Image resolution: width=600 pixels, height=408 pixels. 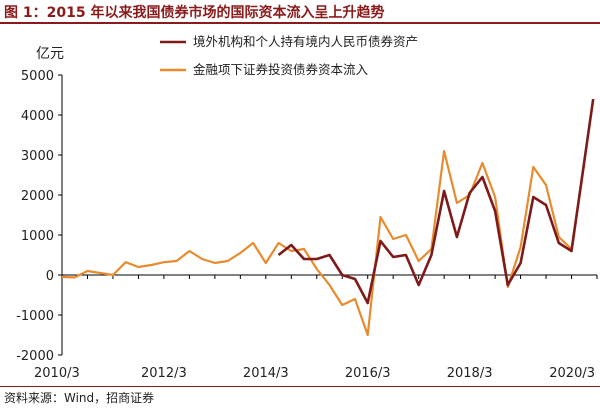 What do you see at coordinates (35, 316) in the screenshot?
I see `y-tick-label: -1000` at bounding box center [35, 316].